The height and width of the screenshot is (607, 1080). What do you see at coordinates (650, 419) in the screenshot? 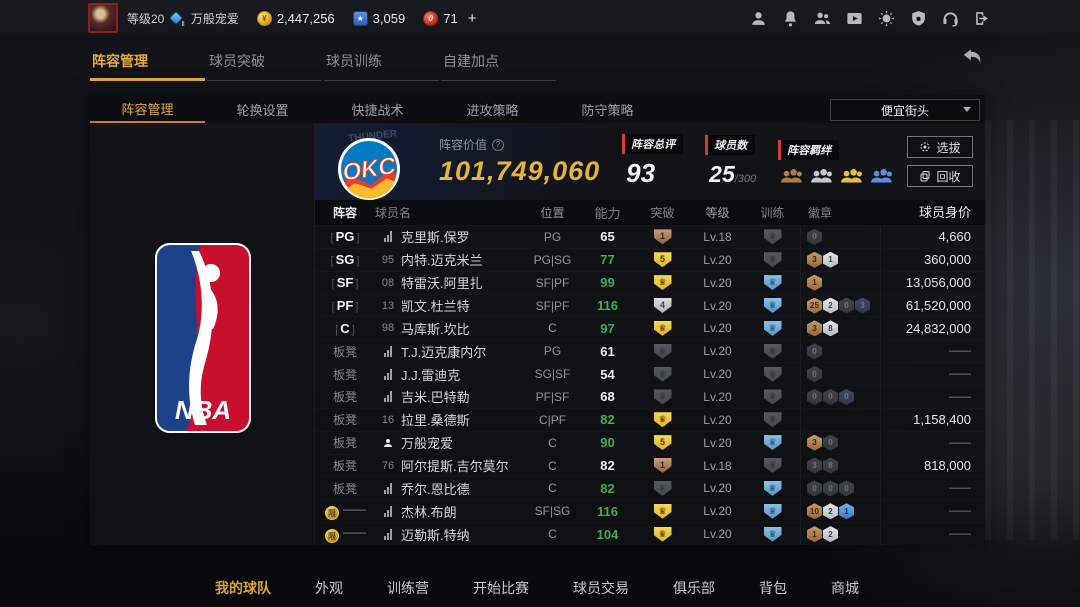
I see `table-row: 板凳 16 拉里.桑德斯 C|PF 82 ♛ Lv.20 ♛ 1,158,400` at bounding box center [650, 419].